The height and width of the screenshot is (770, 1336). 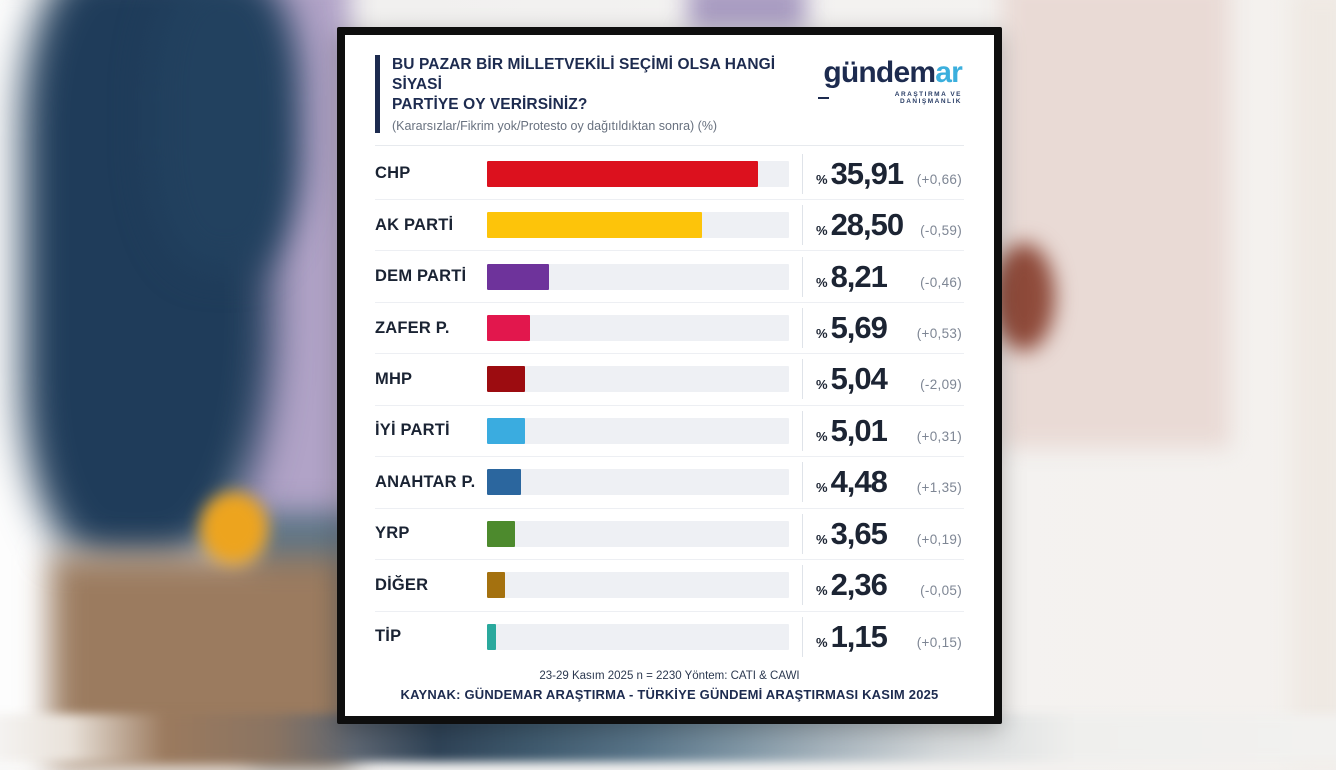 I want to click on gundemar-logo-tagline: ARAŞTIRMA VE DANIŞMANLIK, so click(x=889, y=98).